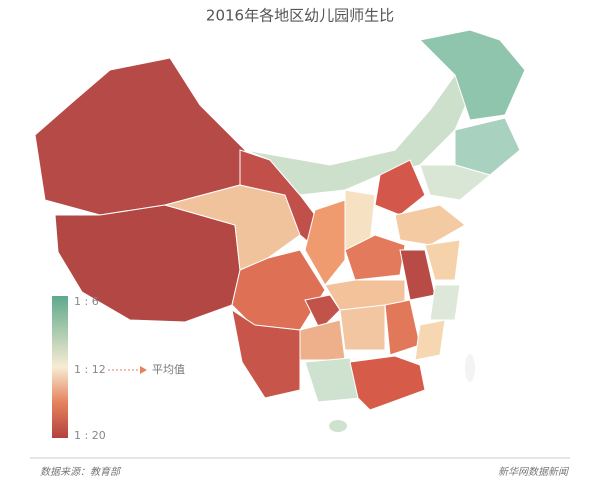  Describe the element at coordinates (81, 472) in the screenshot. I see `source: 数据来源：教育部` at that location.